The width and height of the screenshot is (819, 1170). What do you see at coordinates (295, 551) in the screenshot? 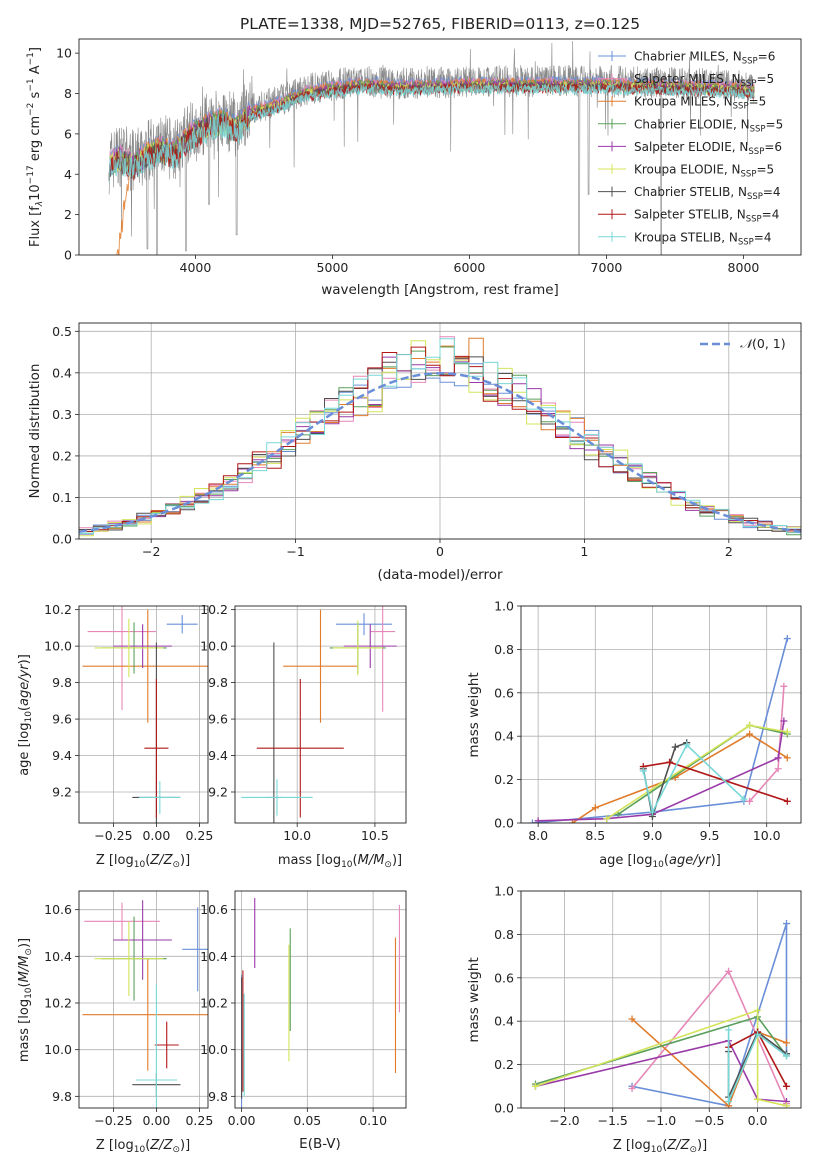
I see `x-tick-label: −1` at bounding box center [295, 551].